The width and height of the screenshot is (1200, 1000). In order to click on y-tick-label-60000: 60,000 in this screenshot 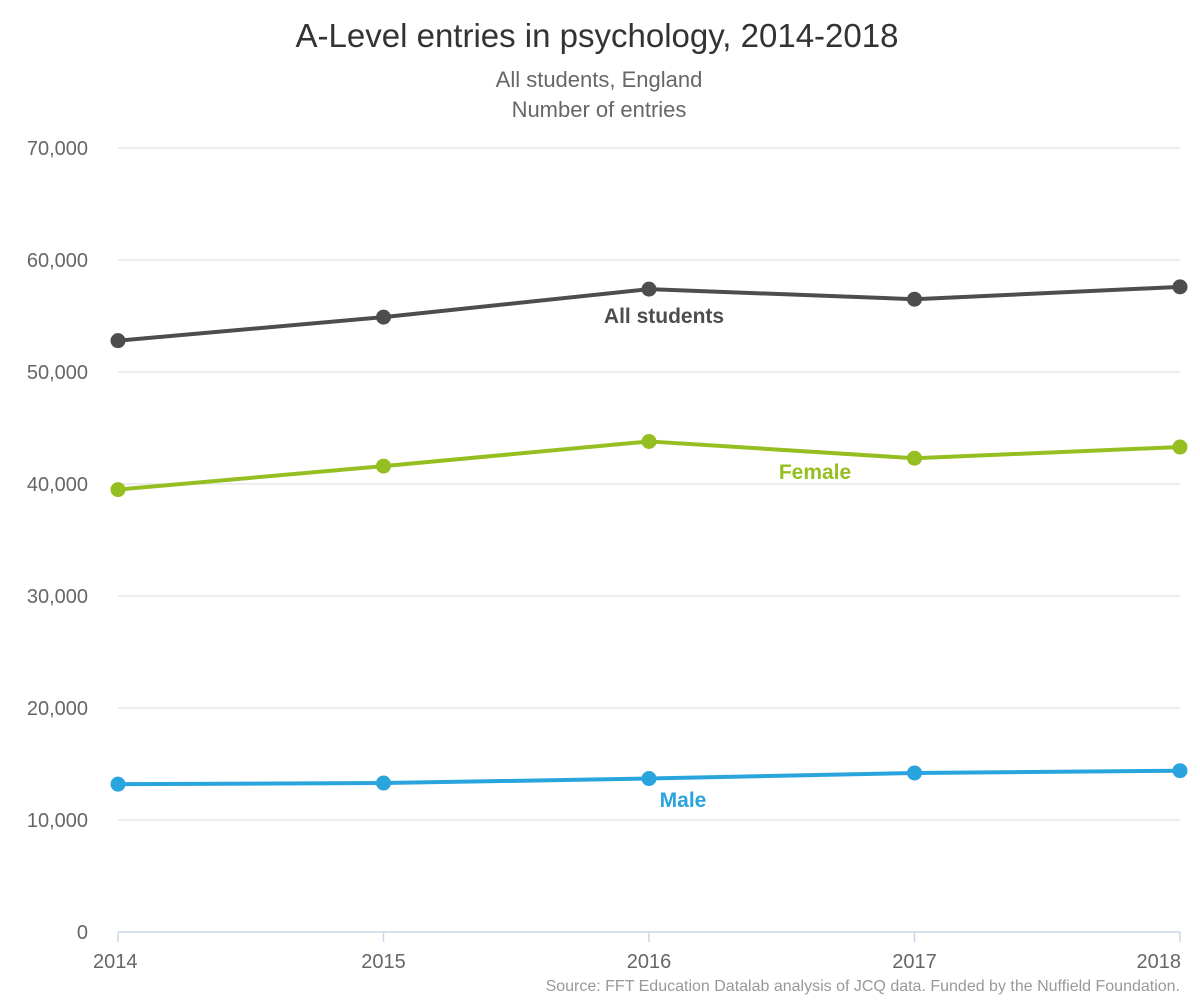, I will do `click(57, 261)`.